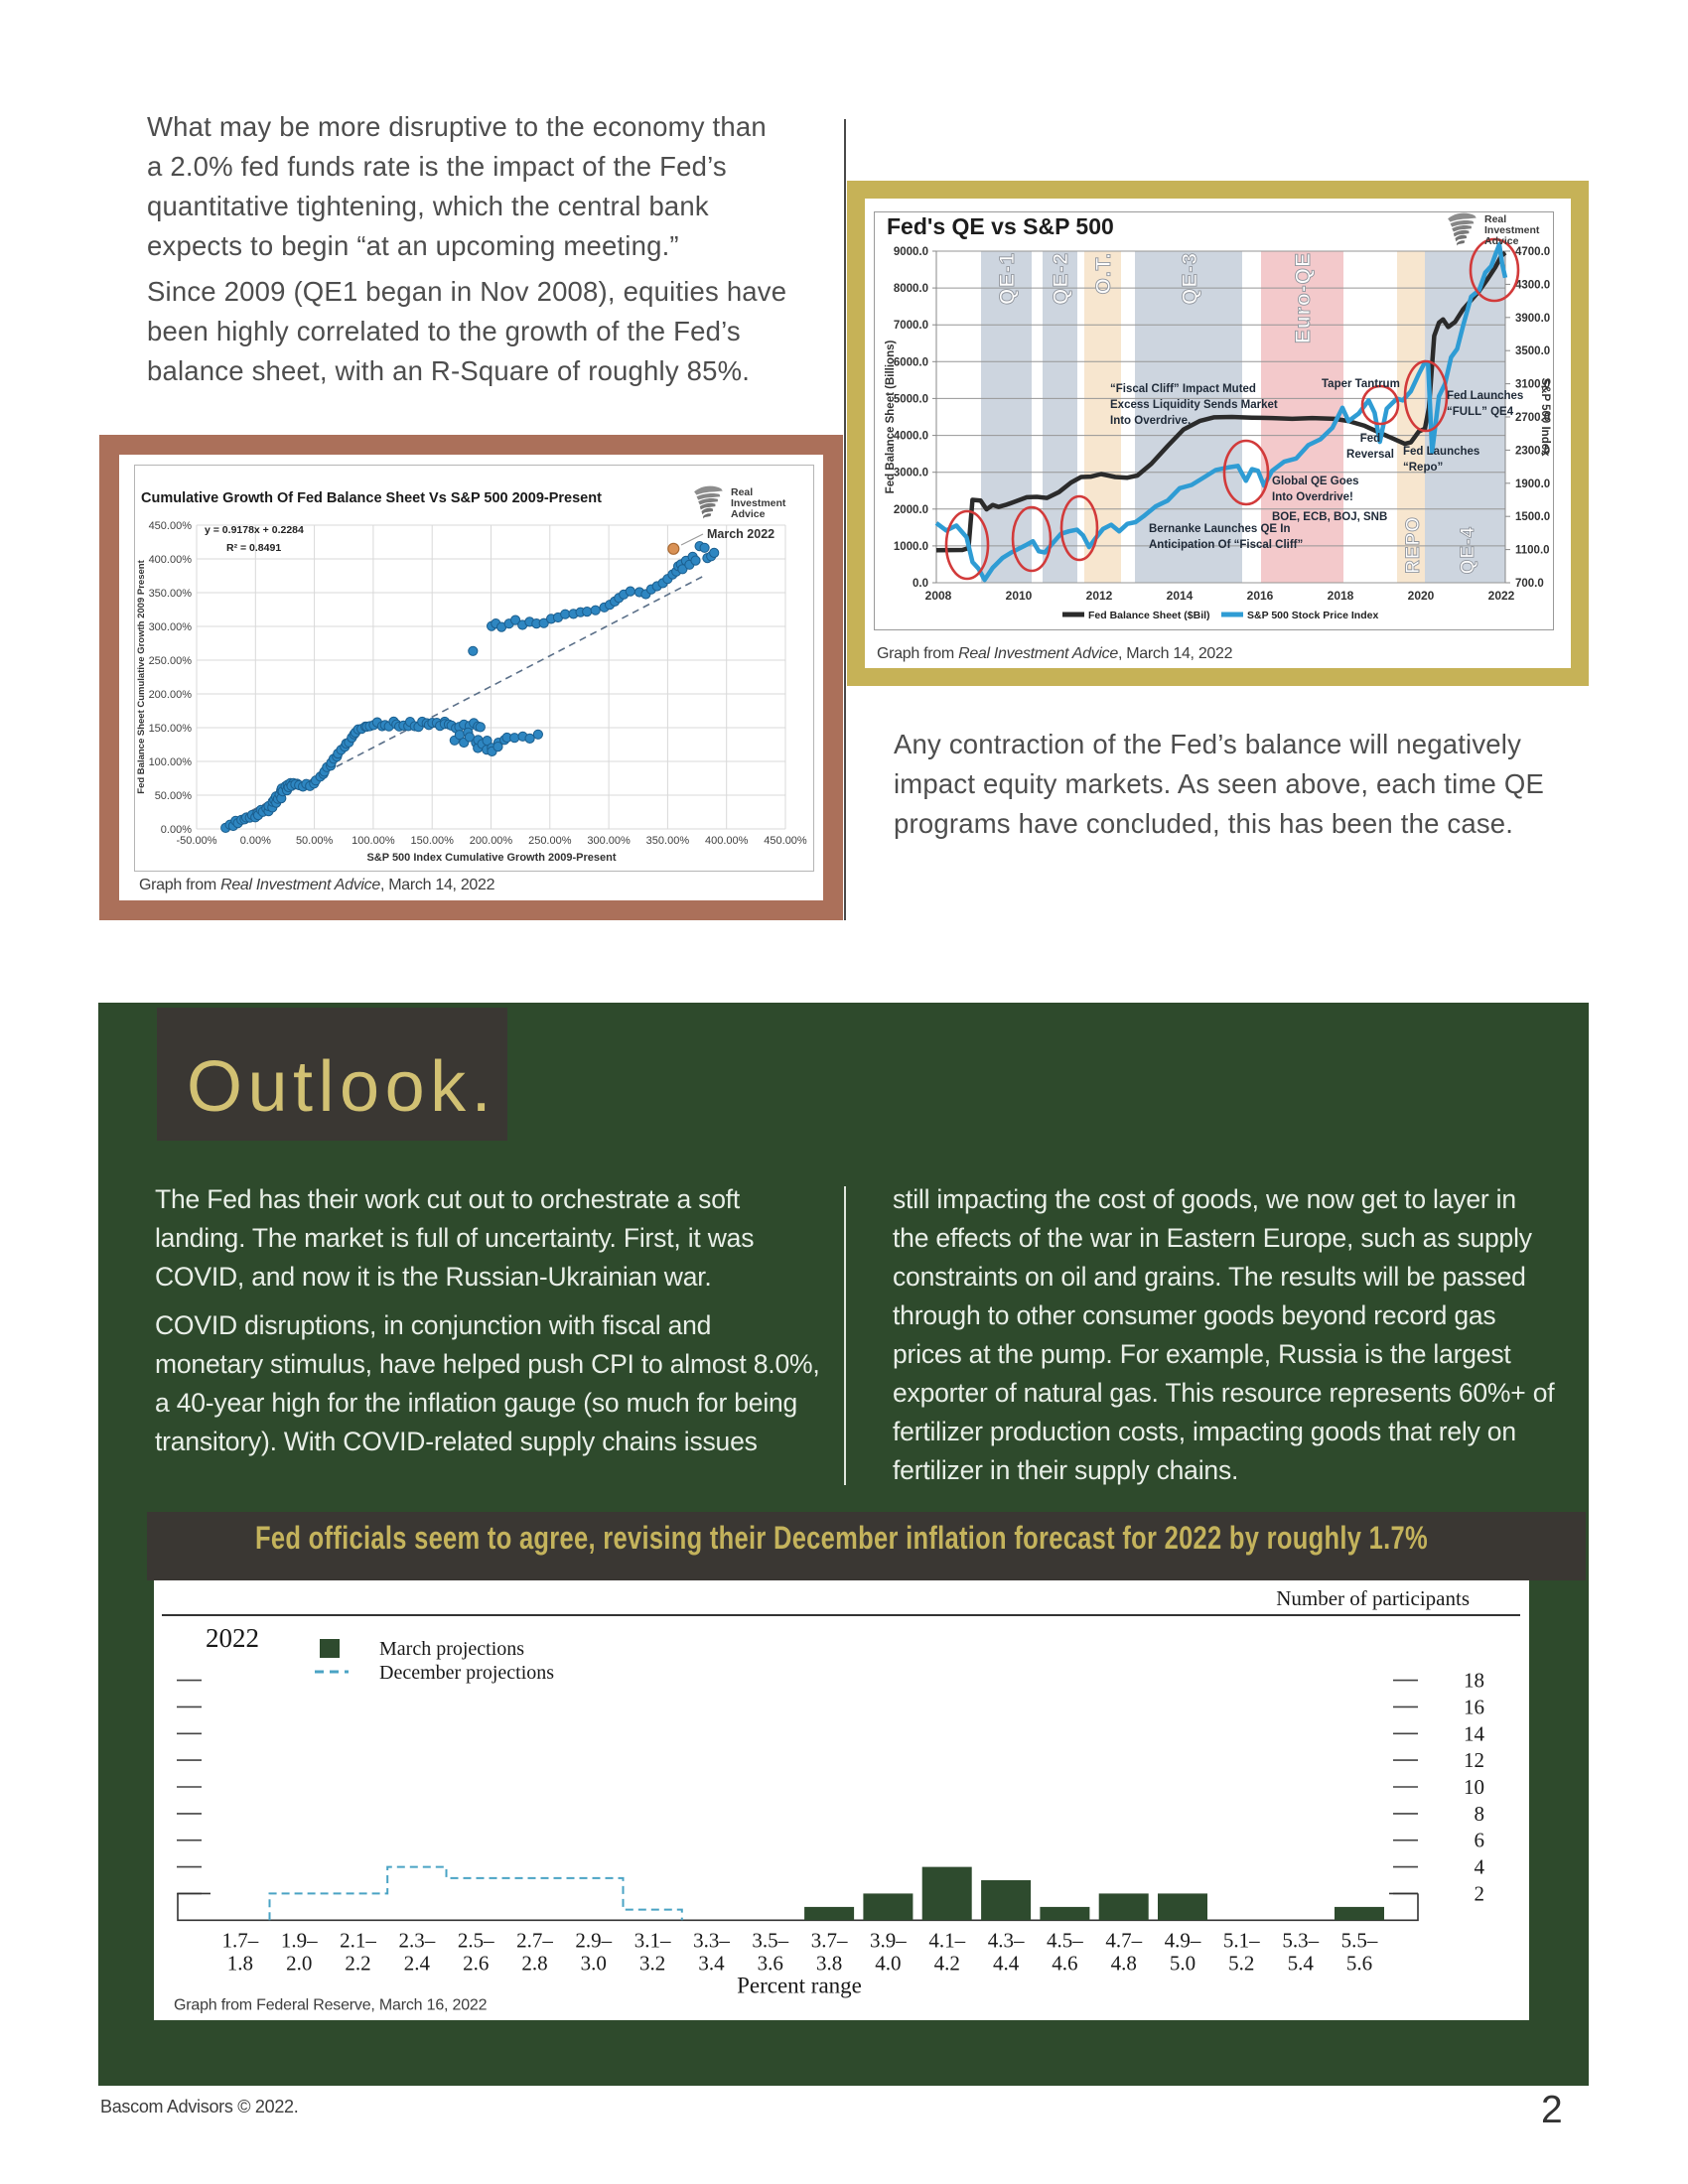  What do you see at coordinates (911, 252) in the screenshot?
I see `svg-text: 9000.0` at bounding box center [911, 252].